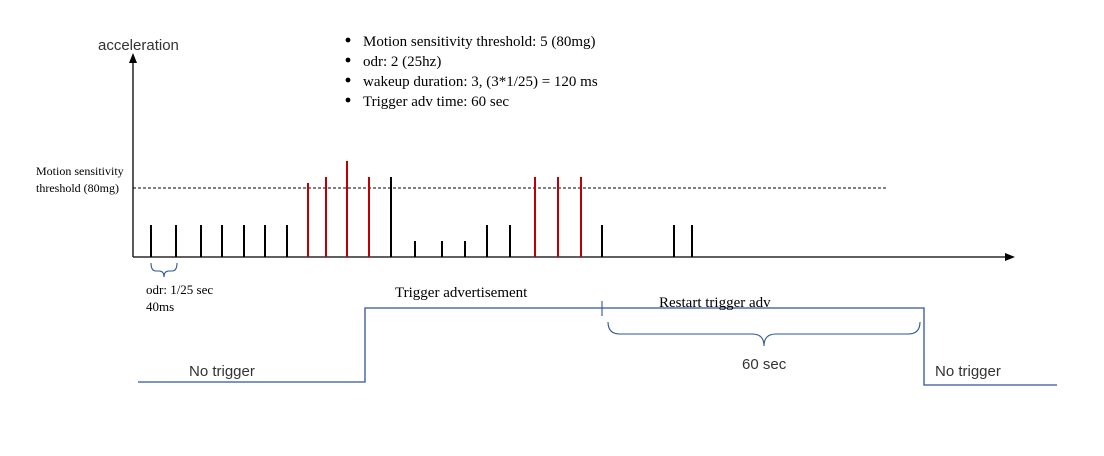  I want to click on x-axis-arrow-icon, so click(1010, 257).